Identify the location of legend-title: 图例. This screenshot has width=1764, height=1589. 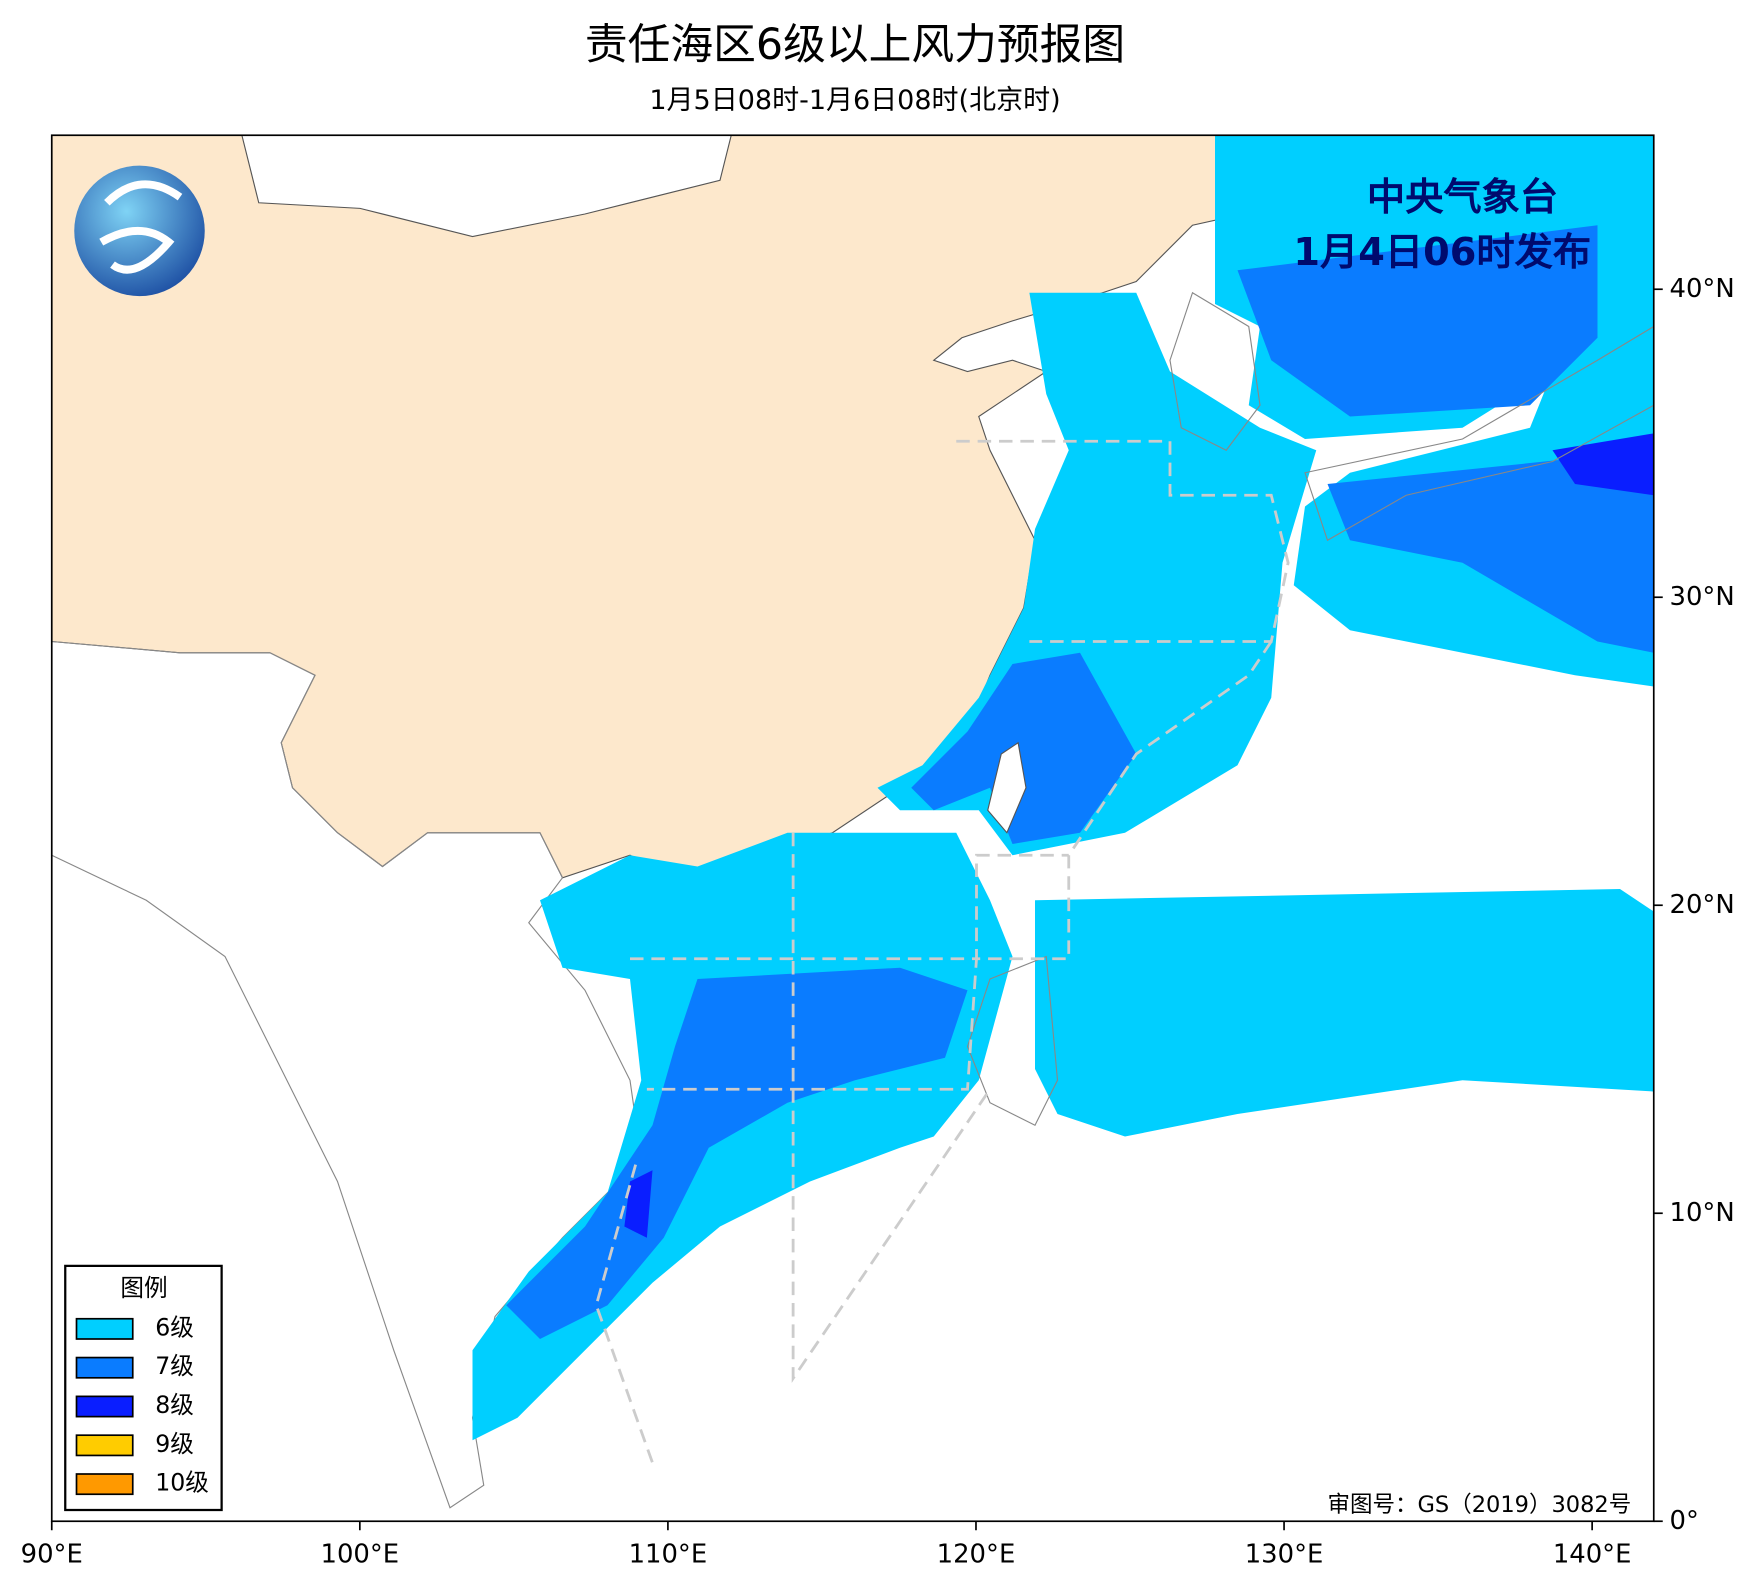
(143, 1288).